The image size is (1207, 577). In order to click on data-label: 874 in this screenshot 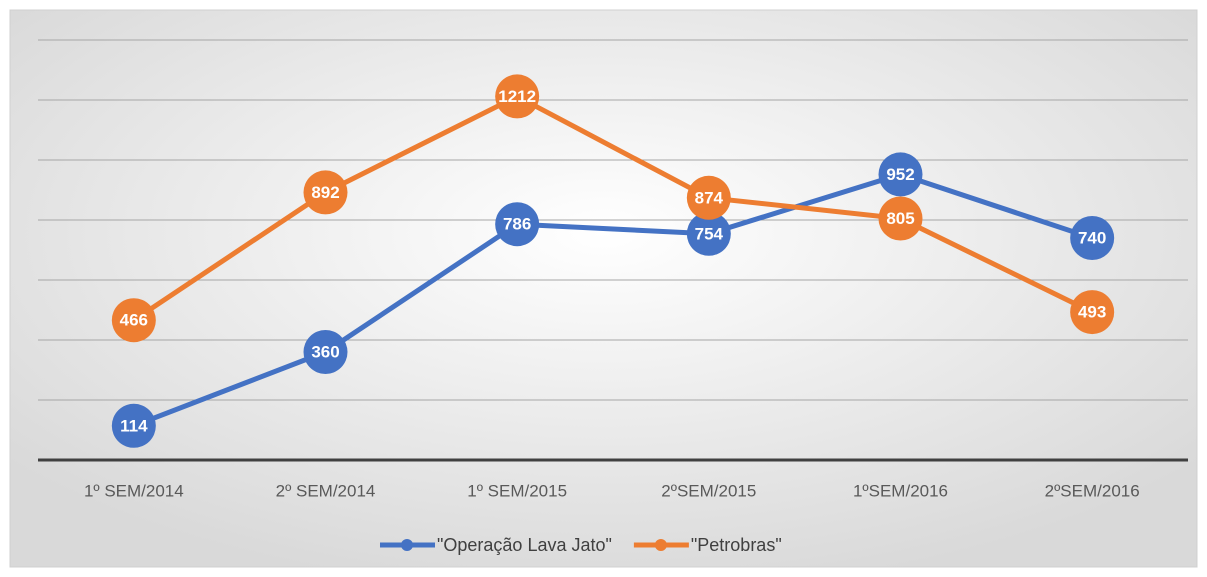, I will do `click(709, 197)`.